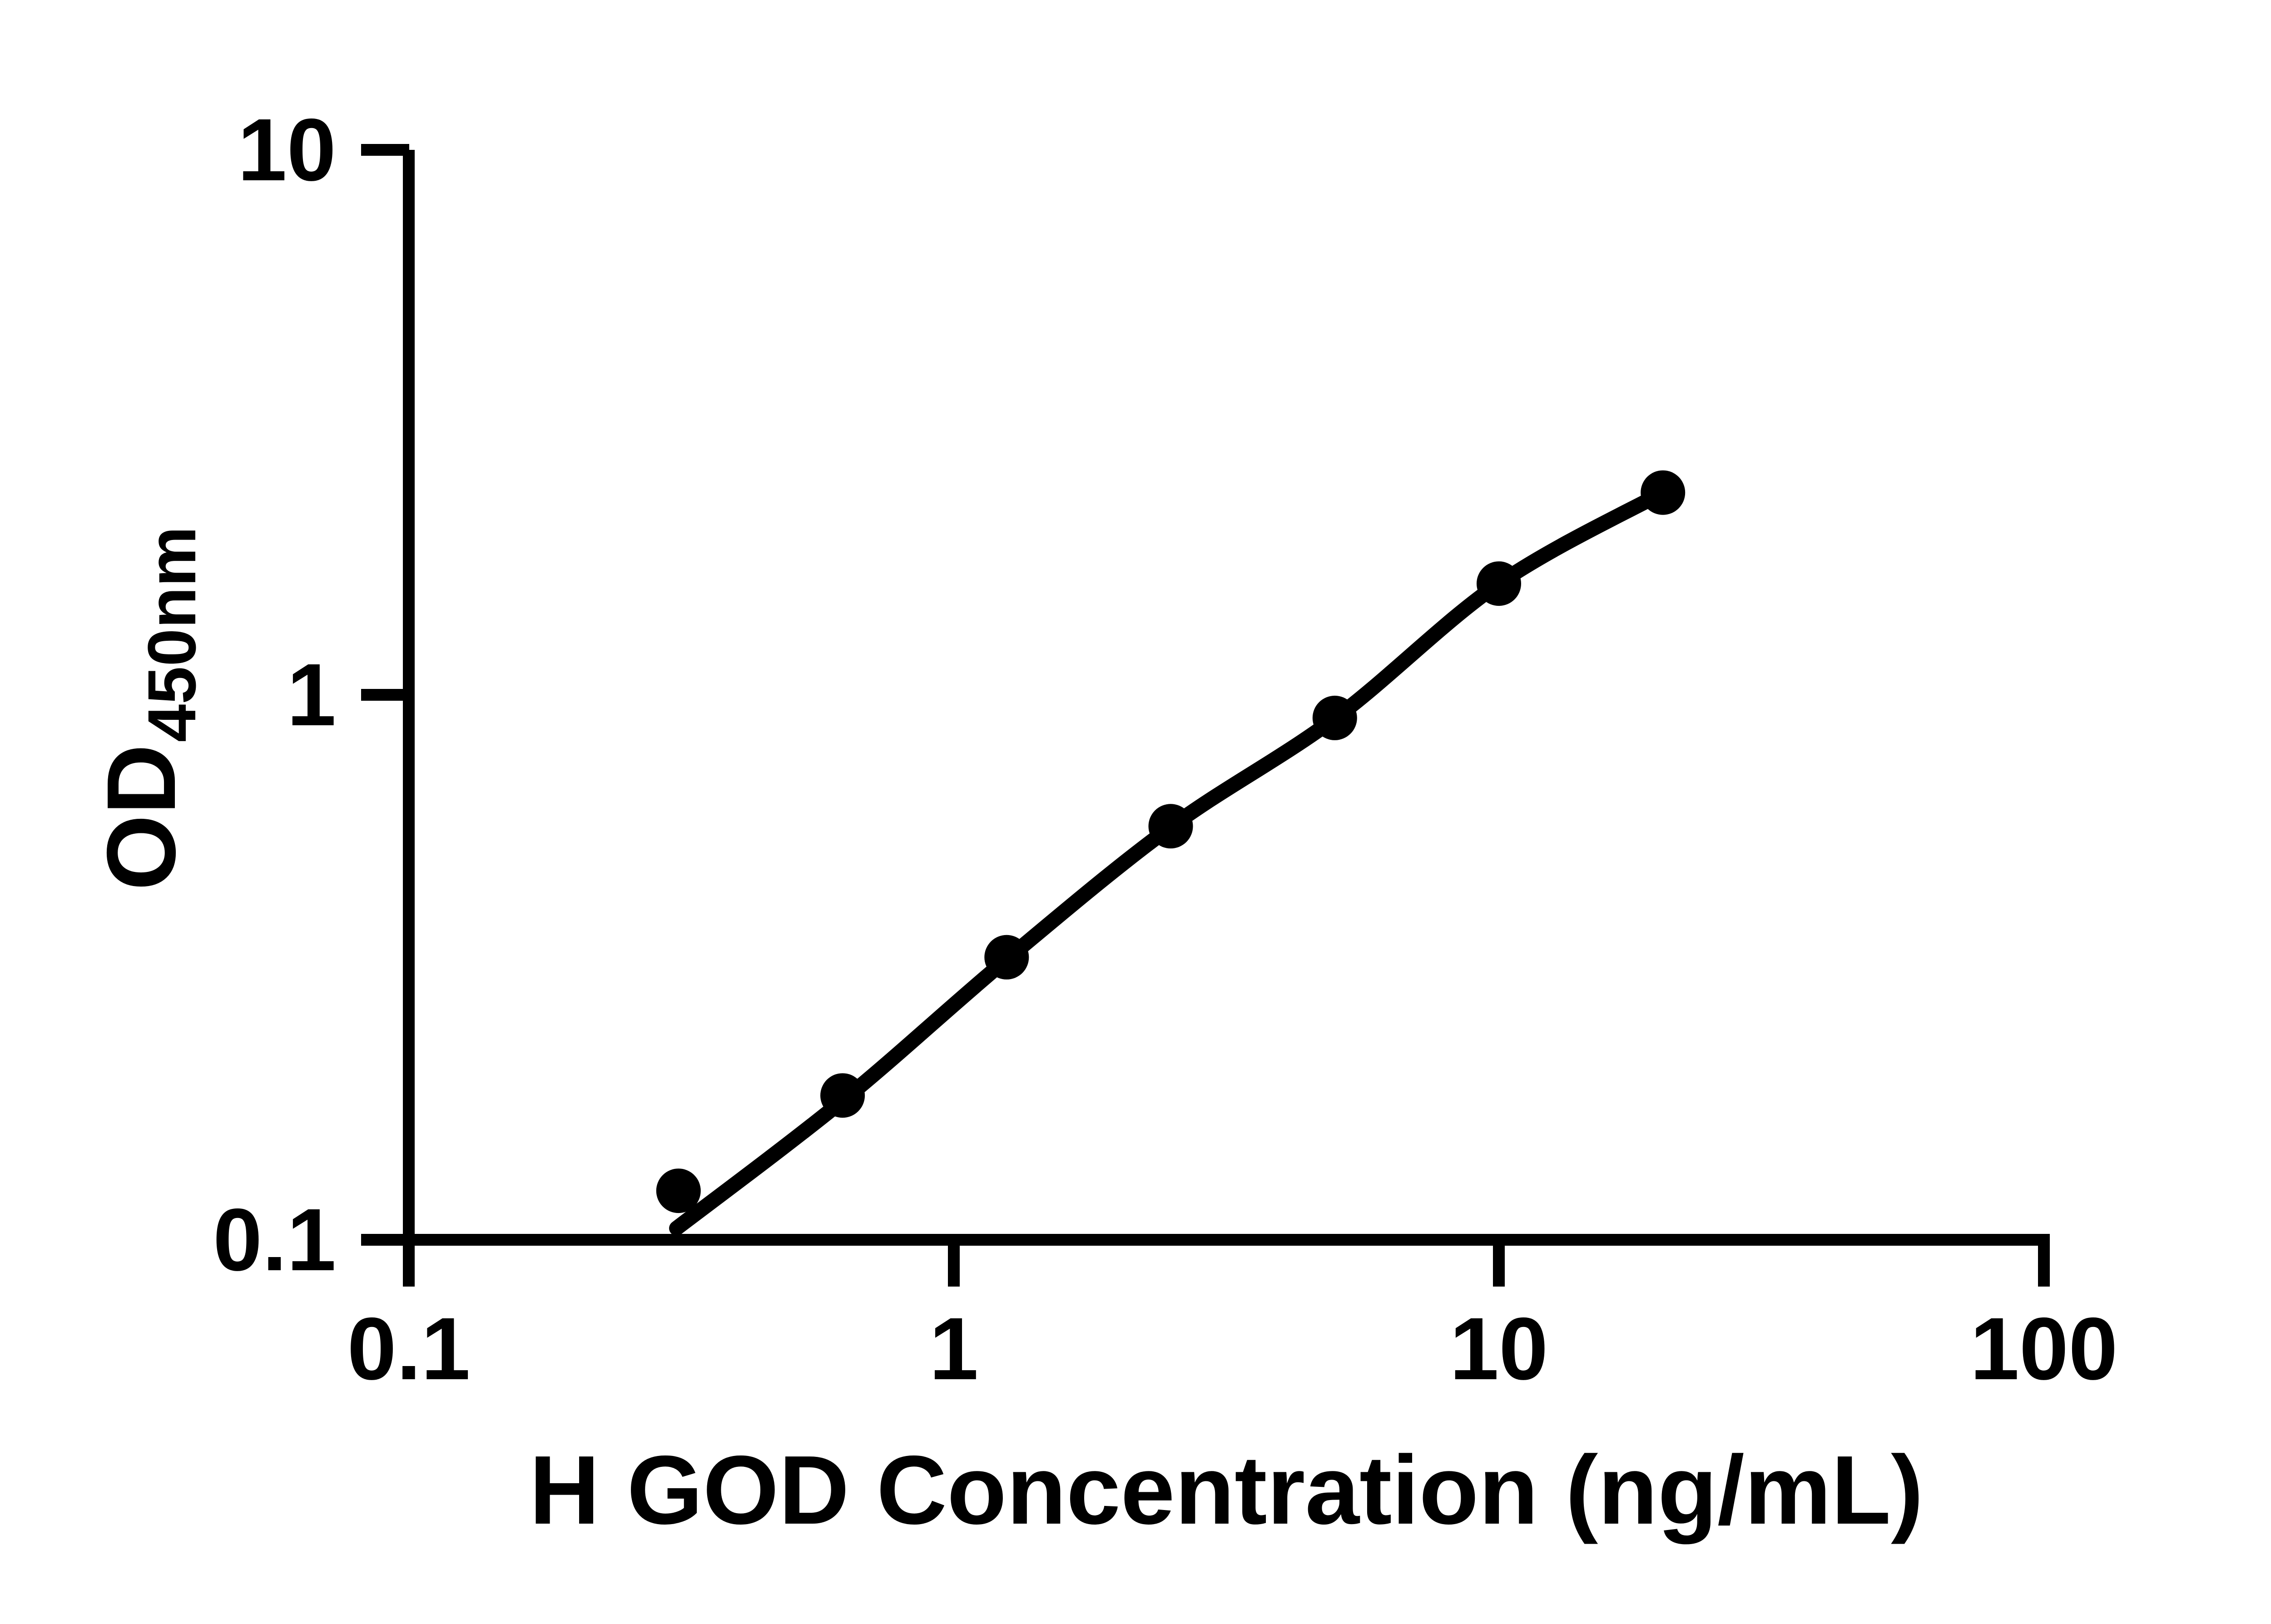 The image size is (2271, 1624). Describe the element at coordinates (172, 634) in the screenshot. I see `y-axis-title-subscript: 450nm` at that location.